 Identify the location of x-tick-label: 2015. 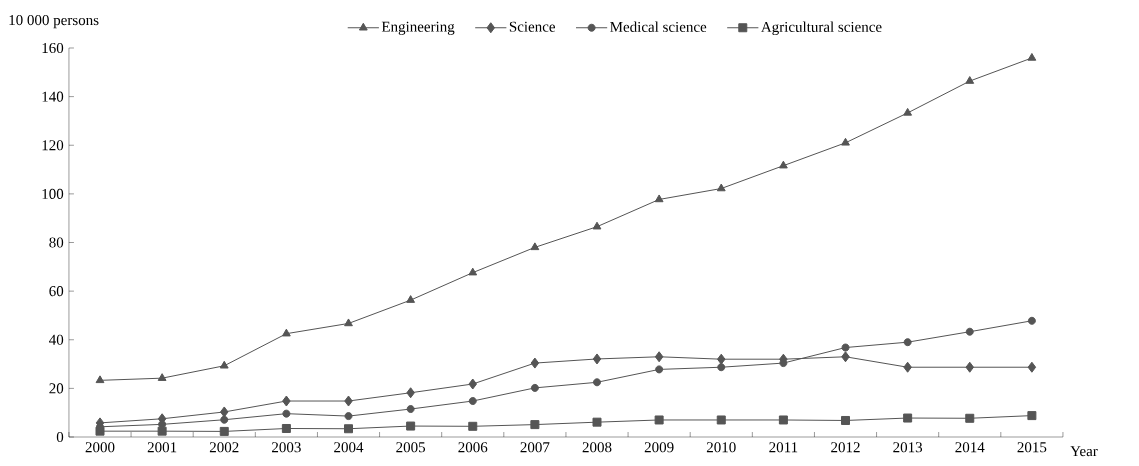
(1032, 447).